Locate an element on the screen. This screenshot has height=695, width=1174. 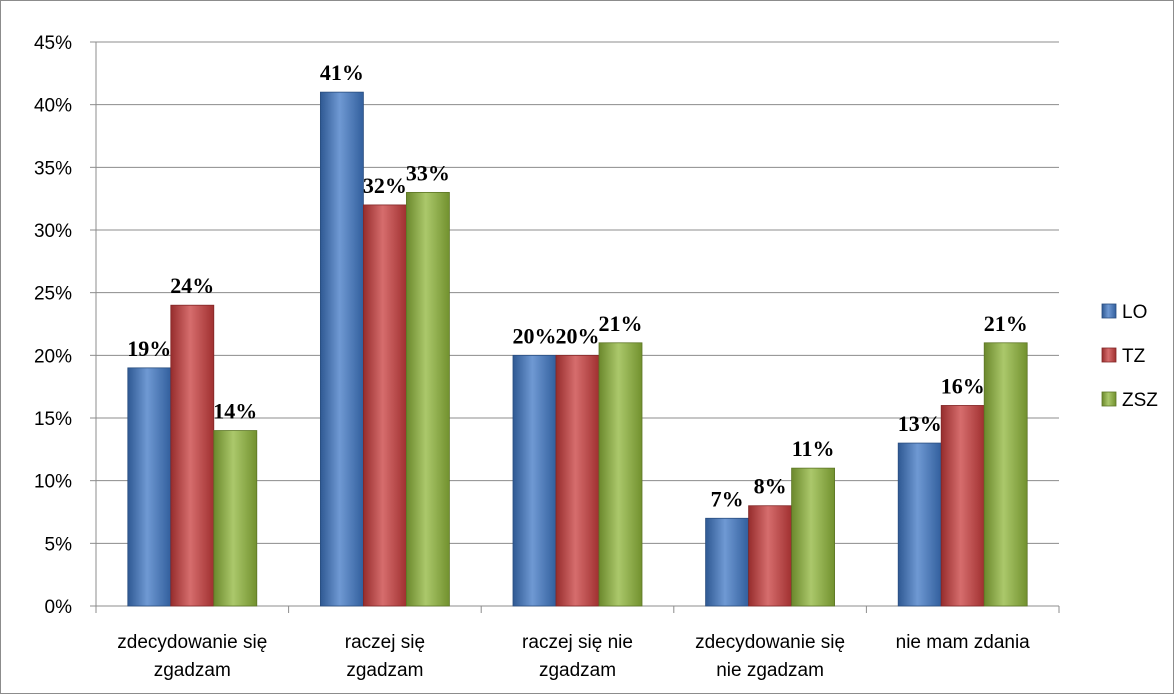
x-category-label: nie zgadzam is located at coordinates (770, 670).